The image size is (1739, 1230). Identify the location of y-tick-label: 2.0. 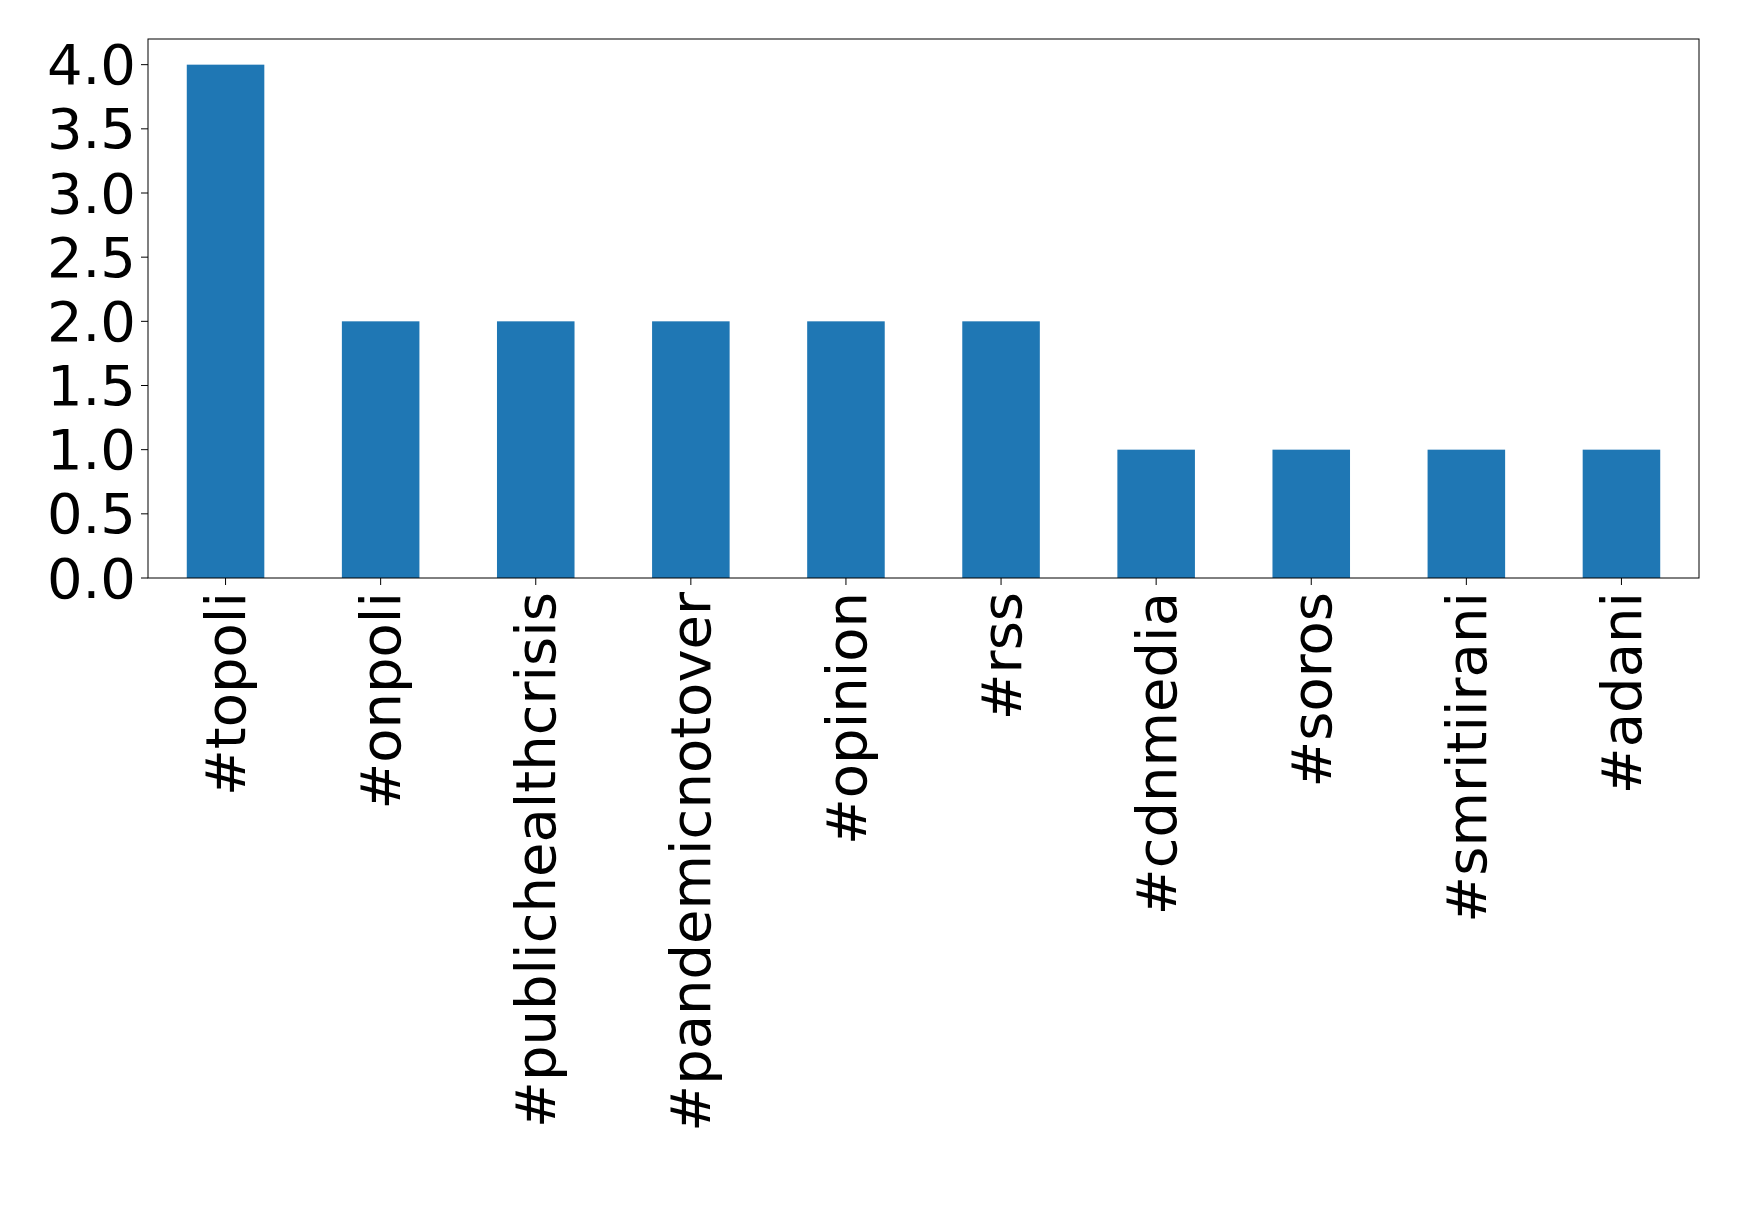
(91, 321).